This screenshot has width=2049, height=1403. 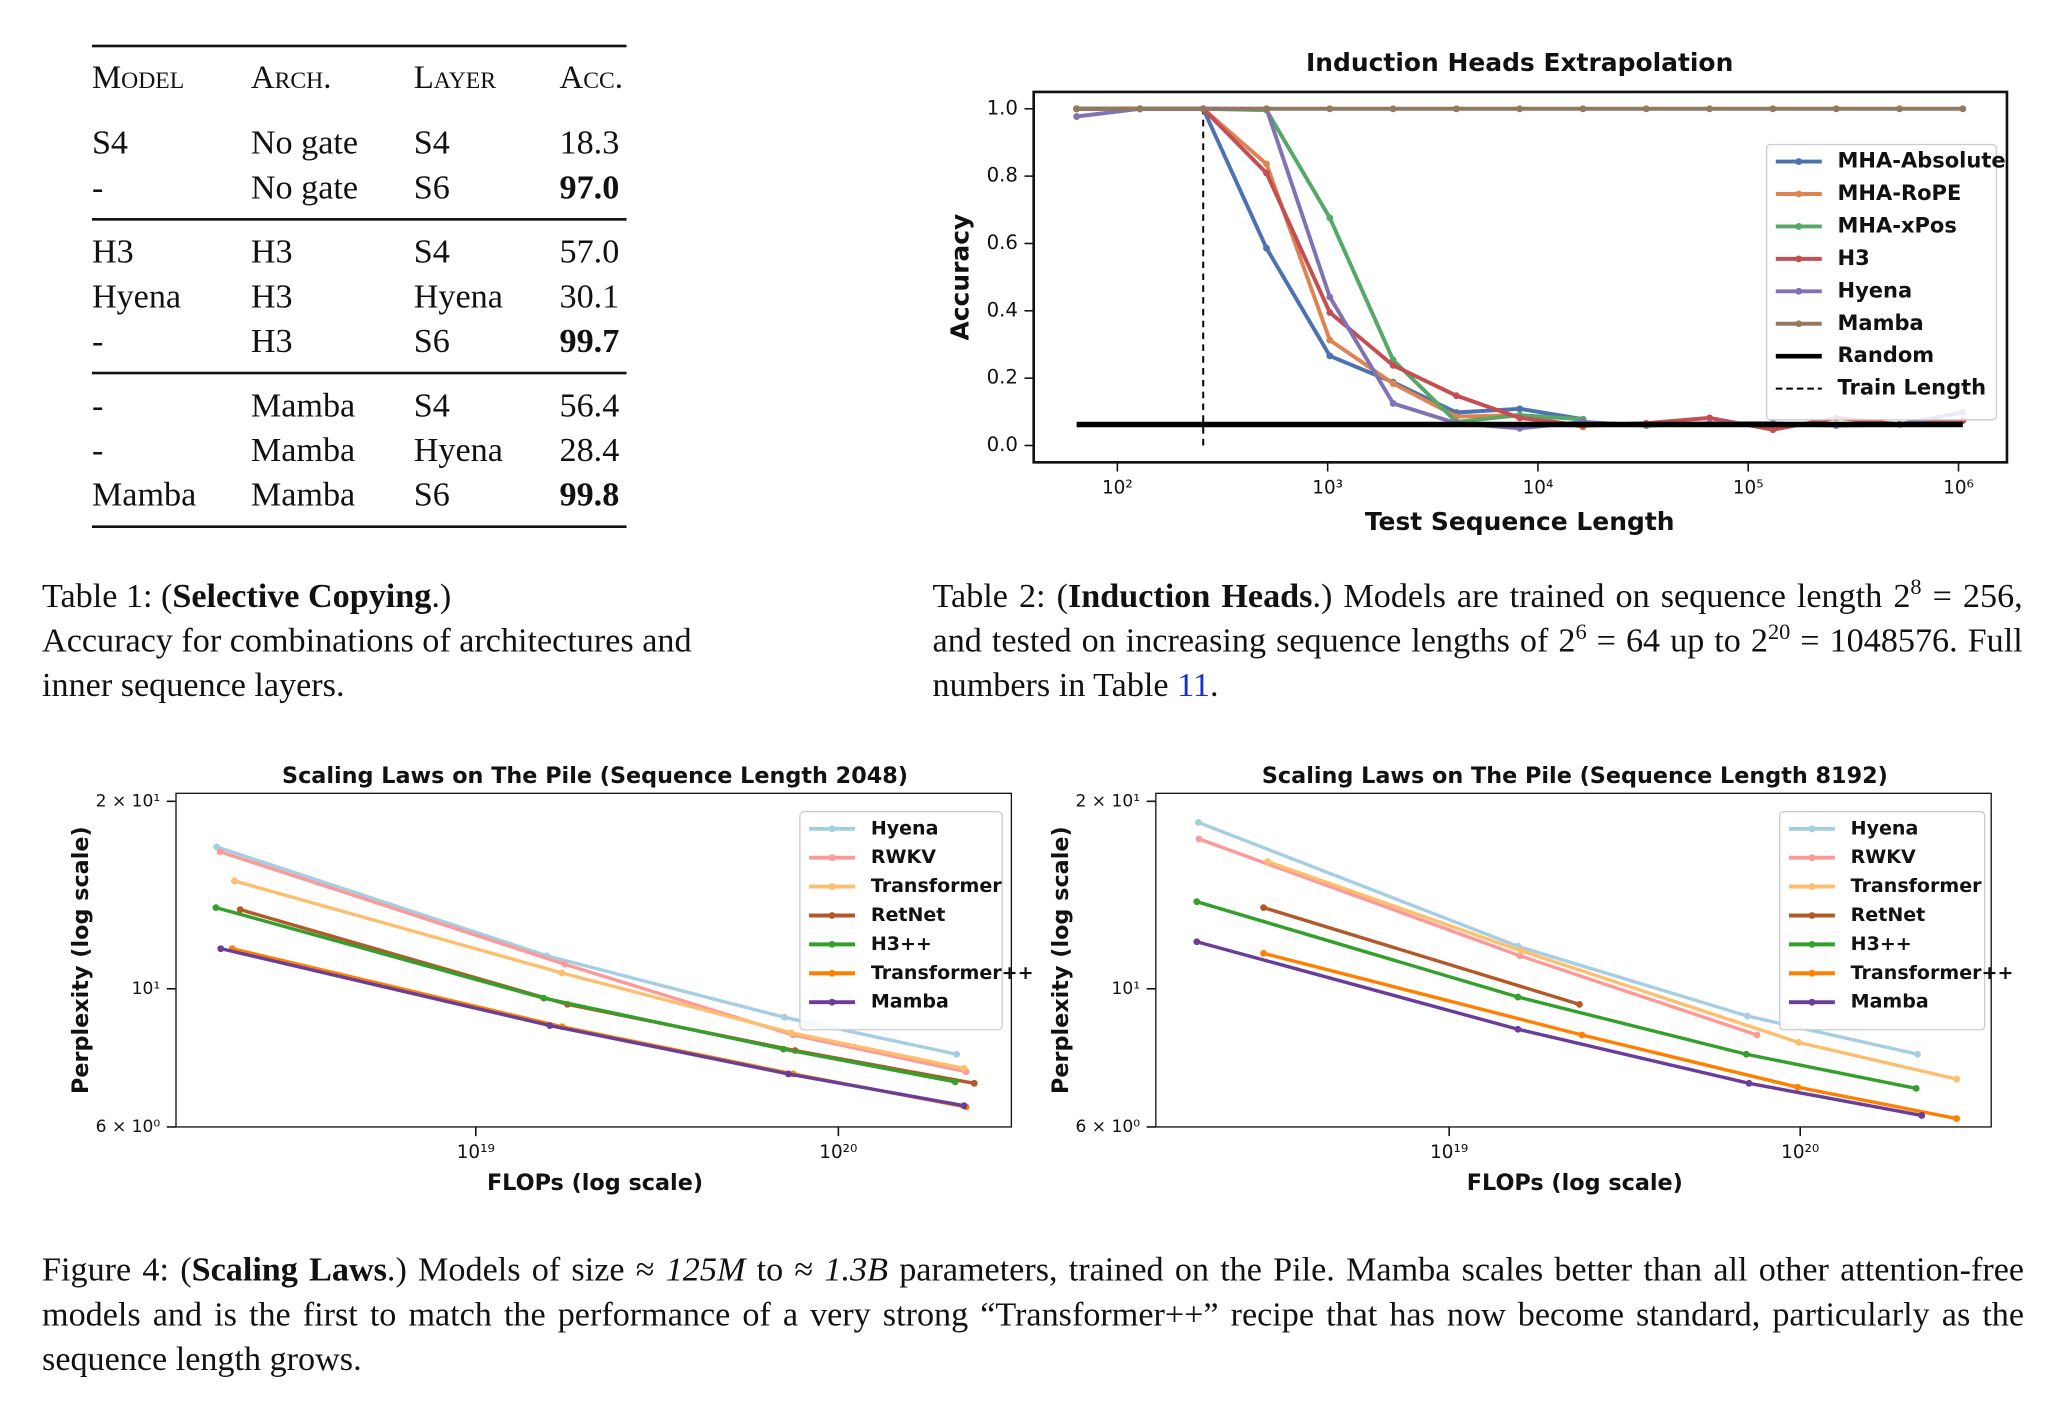 What do you see at coordinates (1888, 915) in the screenshot?
I see `legend-label: RetNet` at bounding box center [1888, 915].